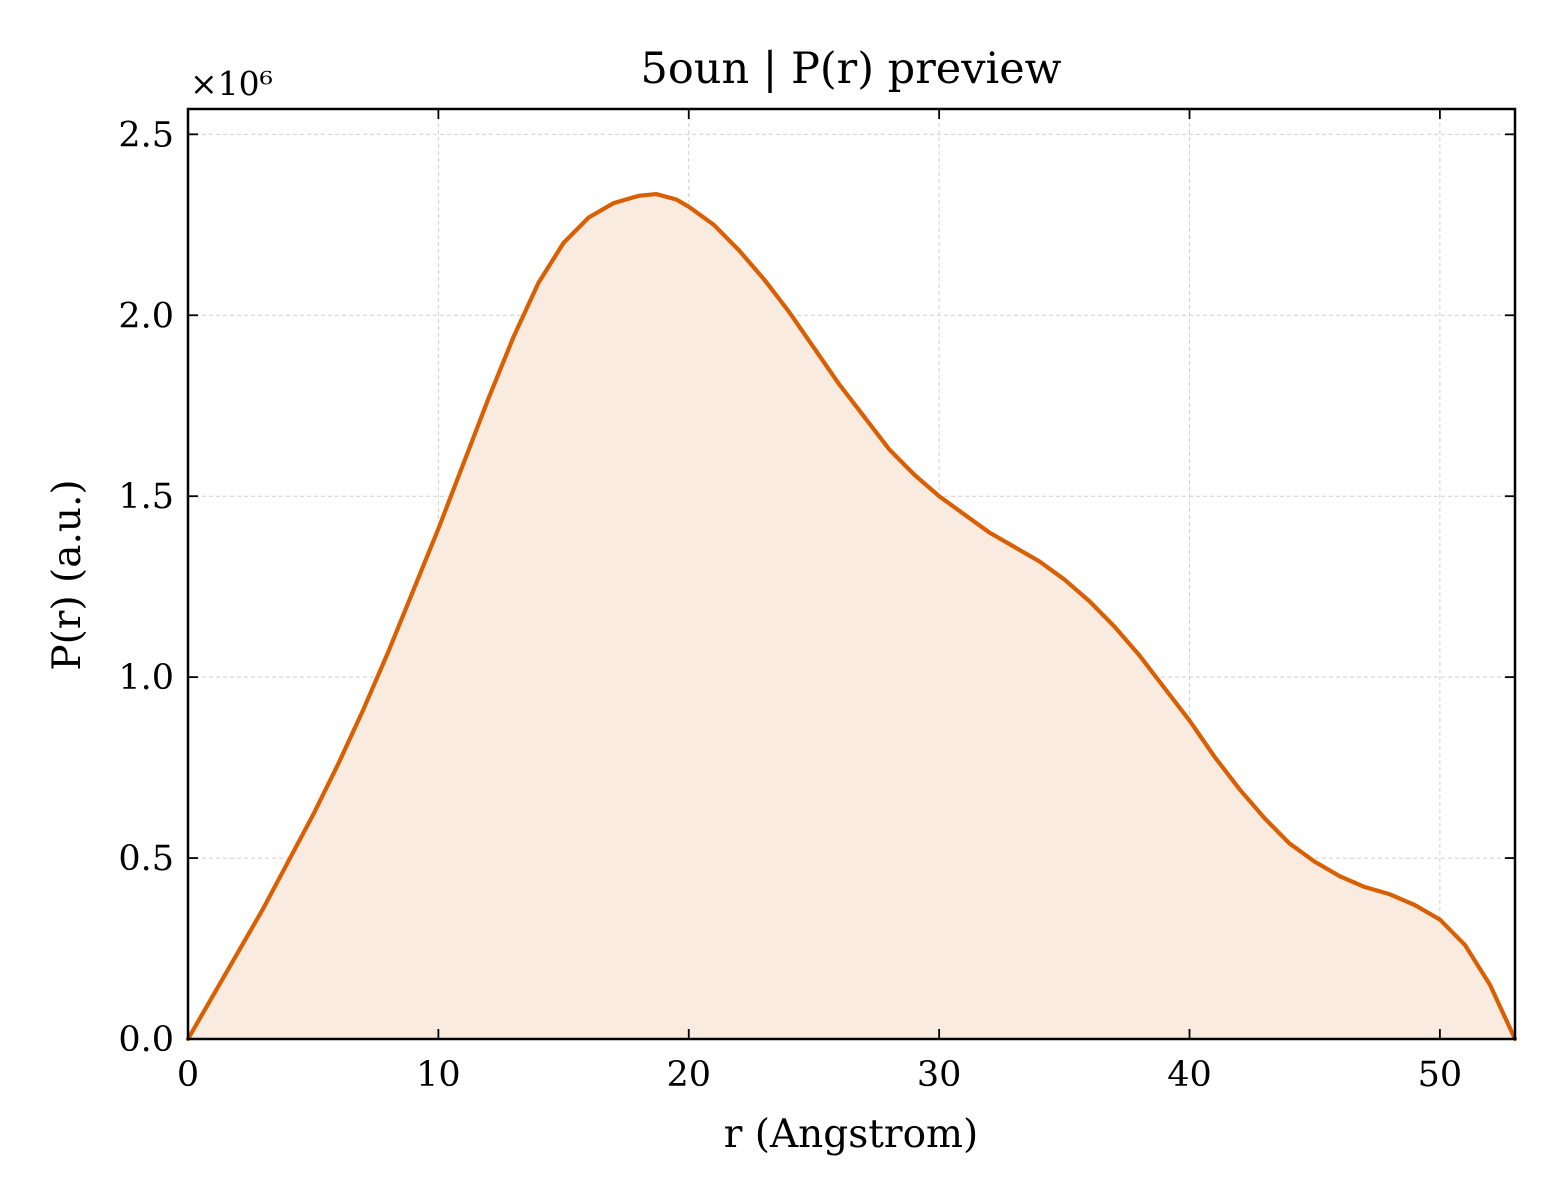 This screenshot has width=1560, height=1200. I want to click on x-tick-label: 20, so click(688, 1075).